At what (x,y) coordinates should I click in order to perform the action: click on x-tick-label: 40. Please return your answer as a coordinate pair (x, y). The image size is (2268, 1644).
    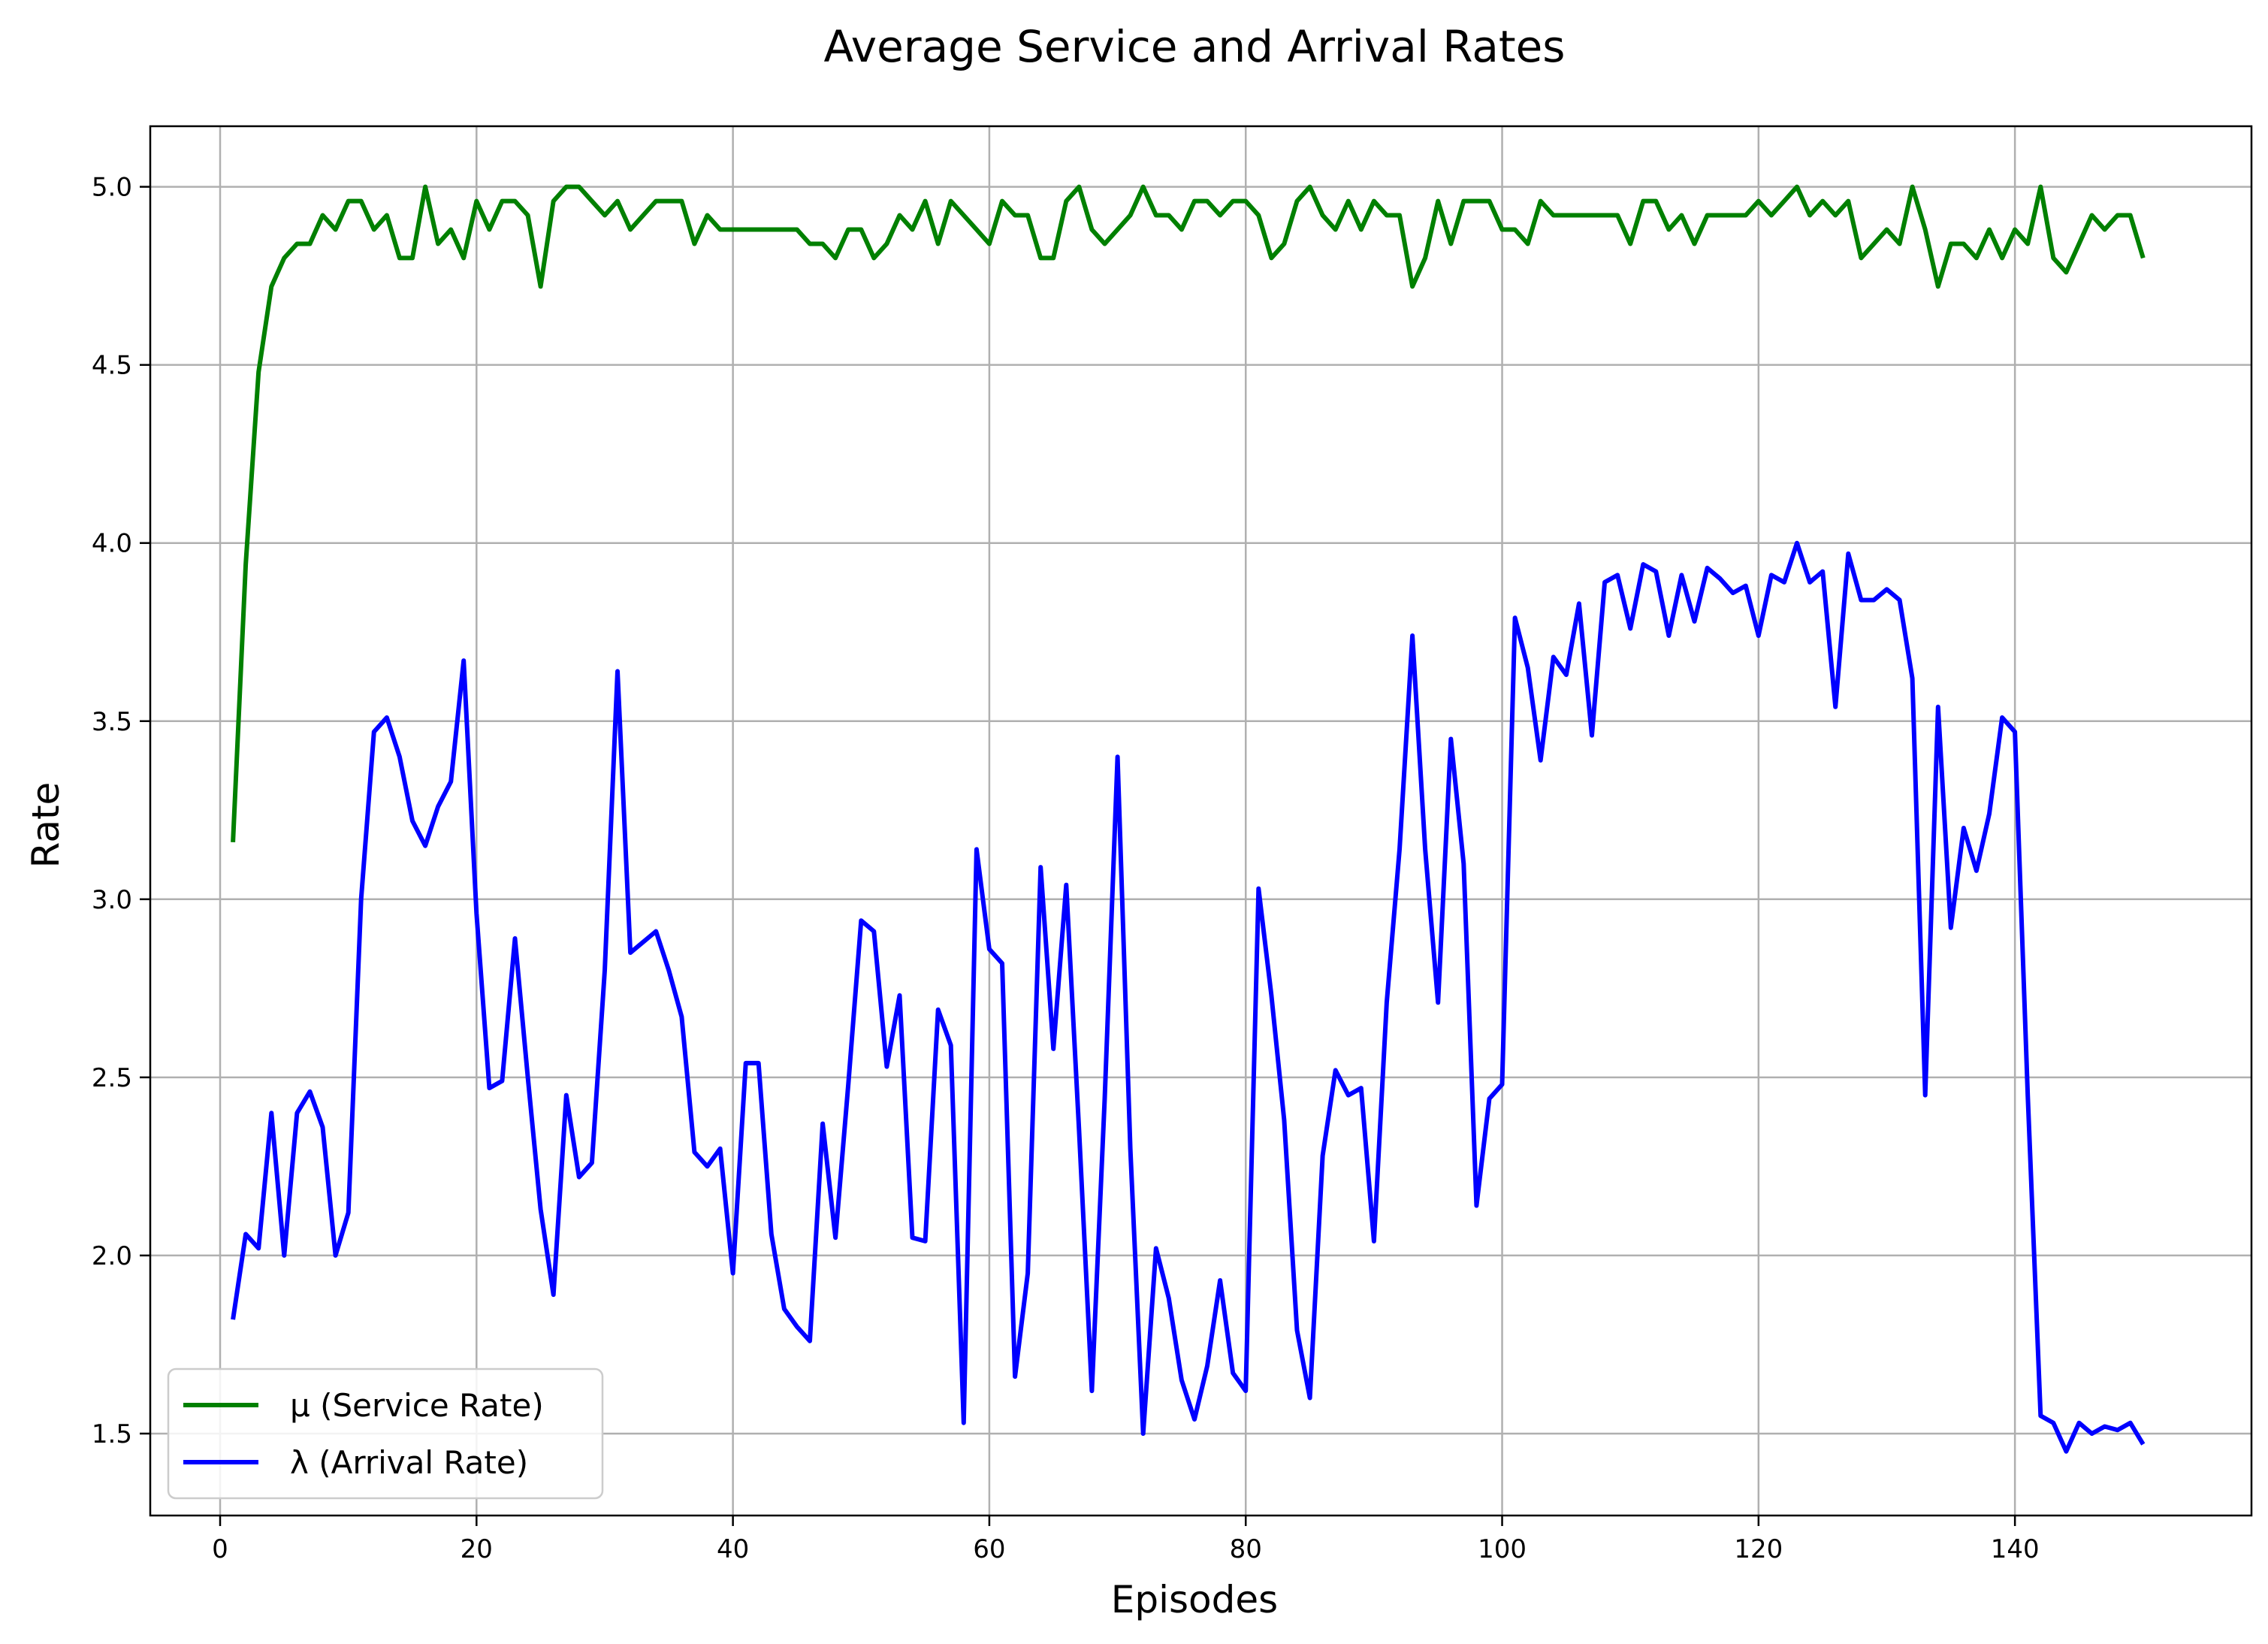
    Looking at the image, I should click on (733, 1549).